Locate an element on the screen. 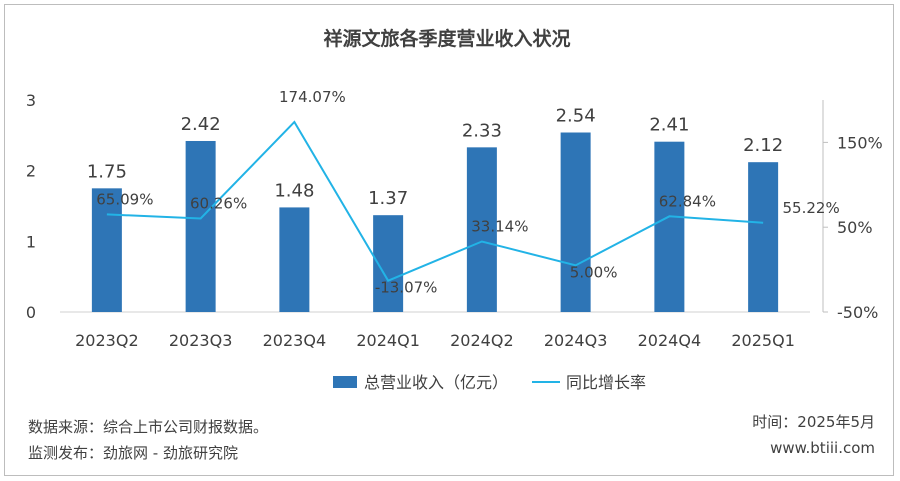  time-note: 时间：2025年5月 is located at coordinates (813, 422).